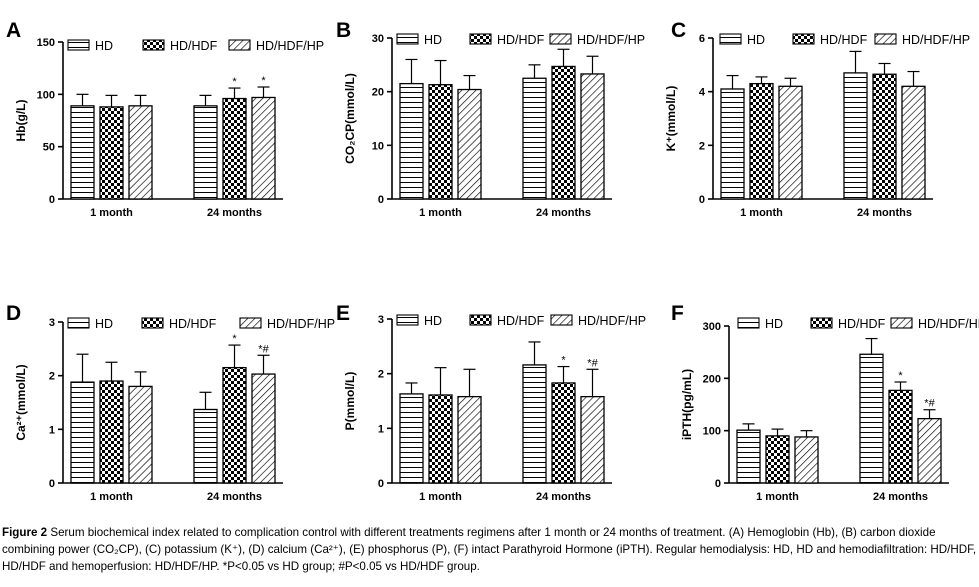 Image resolution: width=979 pixels, height=587 pixels. What do you see at coordinates (712, 327) in the screenshot?
I see `y-tick-label: 300` at bounding box center [712, 327].